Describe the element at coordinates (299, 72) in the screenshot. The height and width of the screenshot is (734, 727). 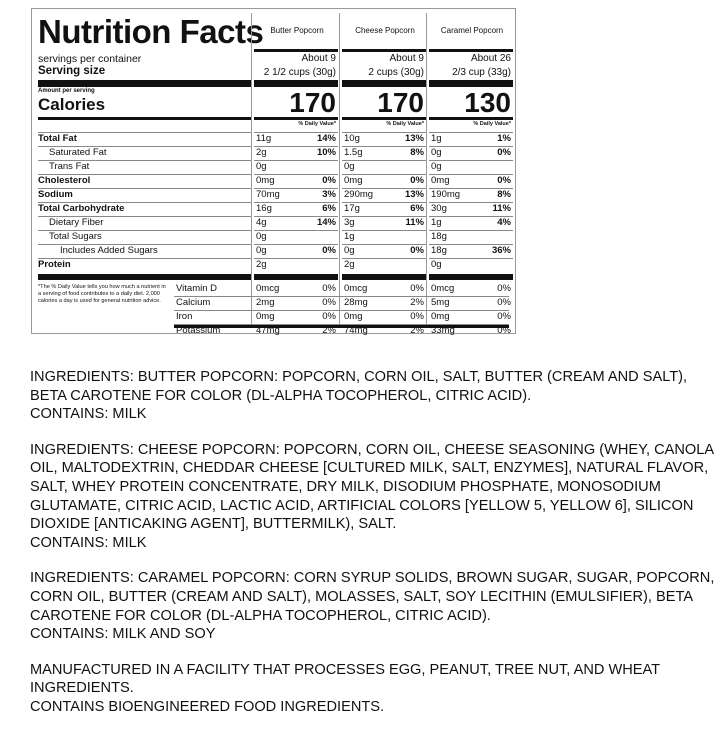
I see `serving-size-value: 2 1/2 cups (30g)` at that location.